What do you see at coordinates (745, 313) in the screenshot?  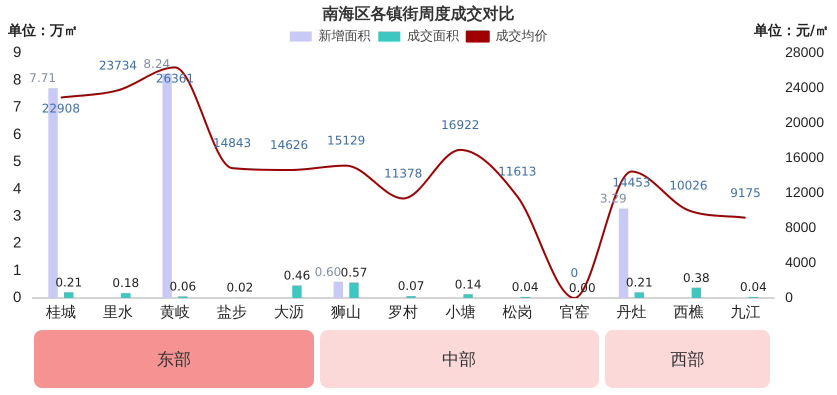 I see `x-tick-label: 九江` at bounding box center [745, 313].